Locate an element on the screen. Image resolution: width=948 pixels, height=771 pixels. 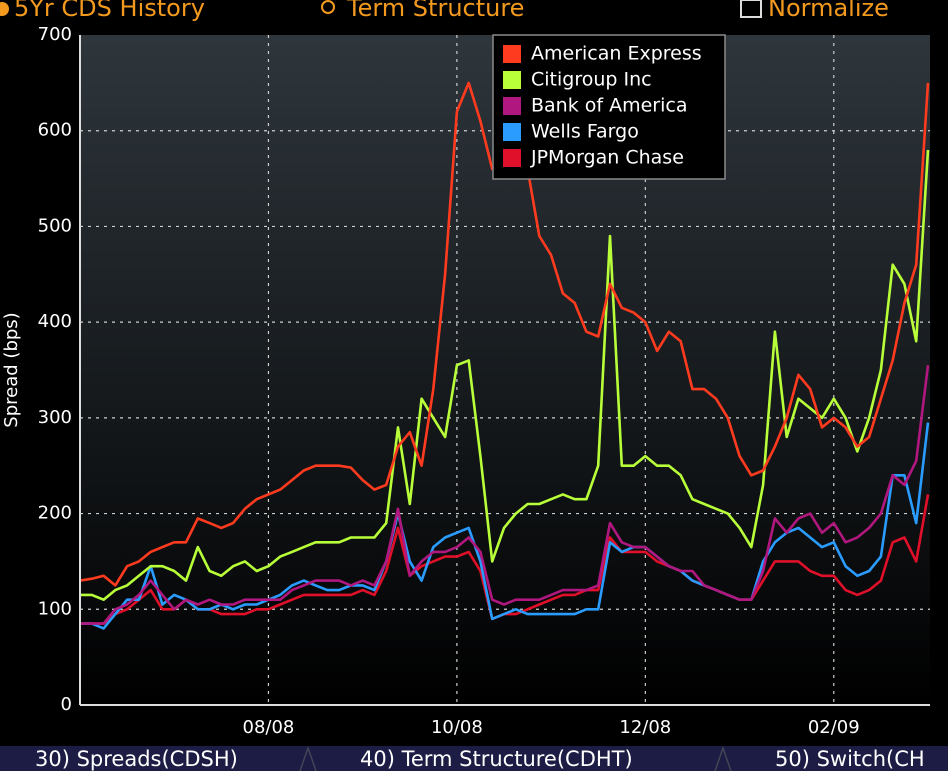
legend-box is located at coordinates (609, 107).